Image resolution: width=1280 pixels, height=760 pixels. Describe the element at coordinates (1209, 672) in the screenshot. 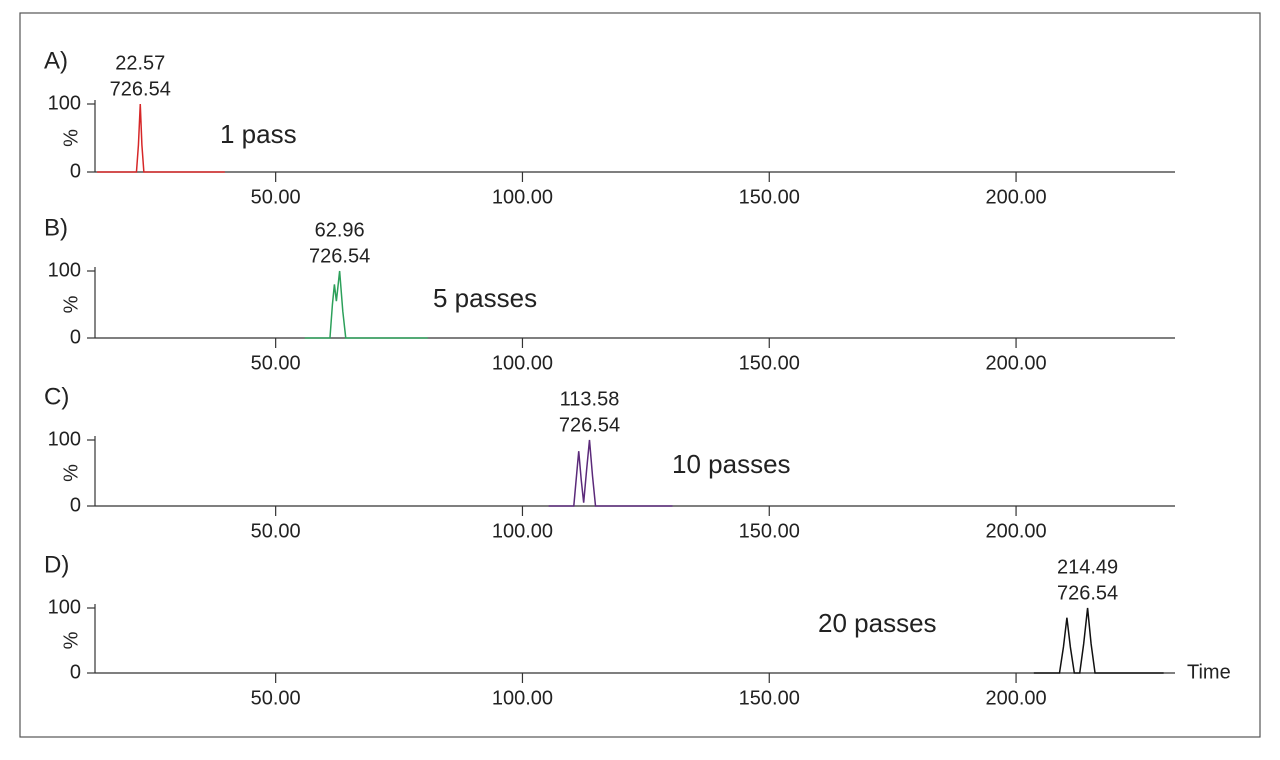

I see `x-axis-label: Time` at that location.